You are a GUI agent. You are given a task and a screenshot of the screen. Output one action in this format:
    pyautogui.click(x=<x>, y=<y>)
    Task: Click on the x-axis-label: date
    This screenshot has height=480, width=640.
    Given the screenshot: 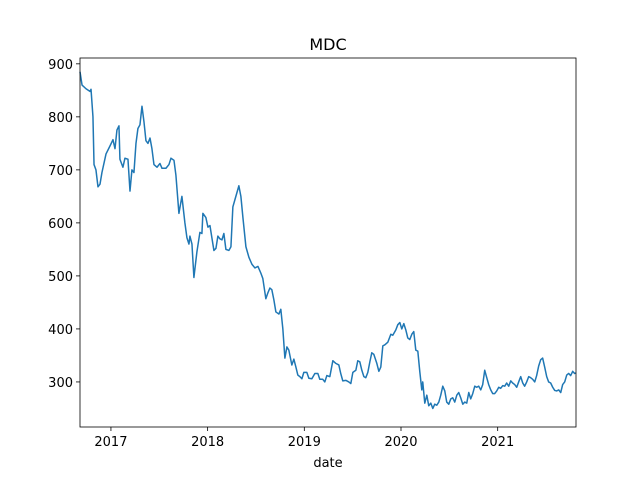 What is the action you would take?
    pyautogui.click(x=327, y=463)
    